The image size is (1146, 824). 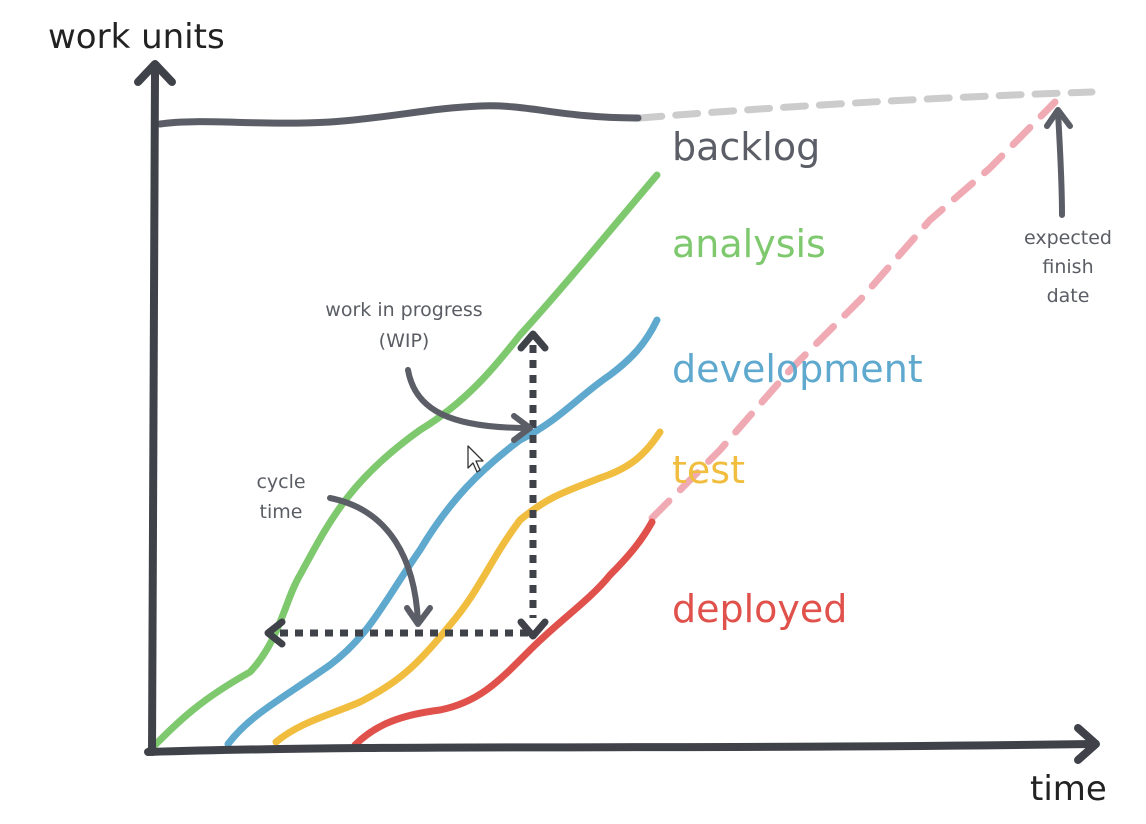 I want to click on wip-note-line-2: (WIP), so click(x=404, y=341).